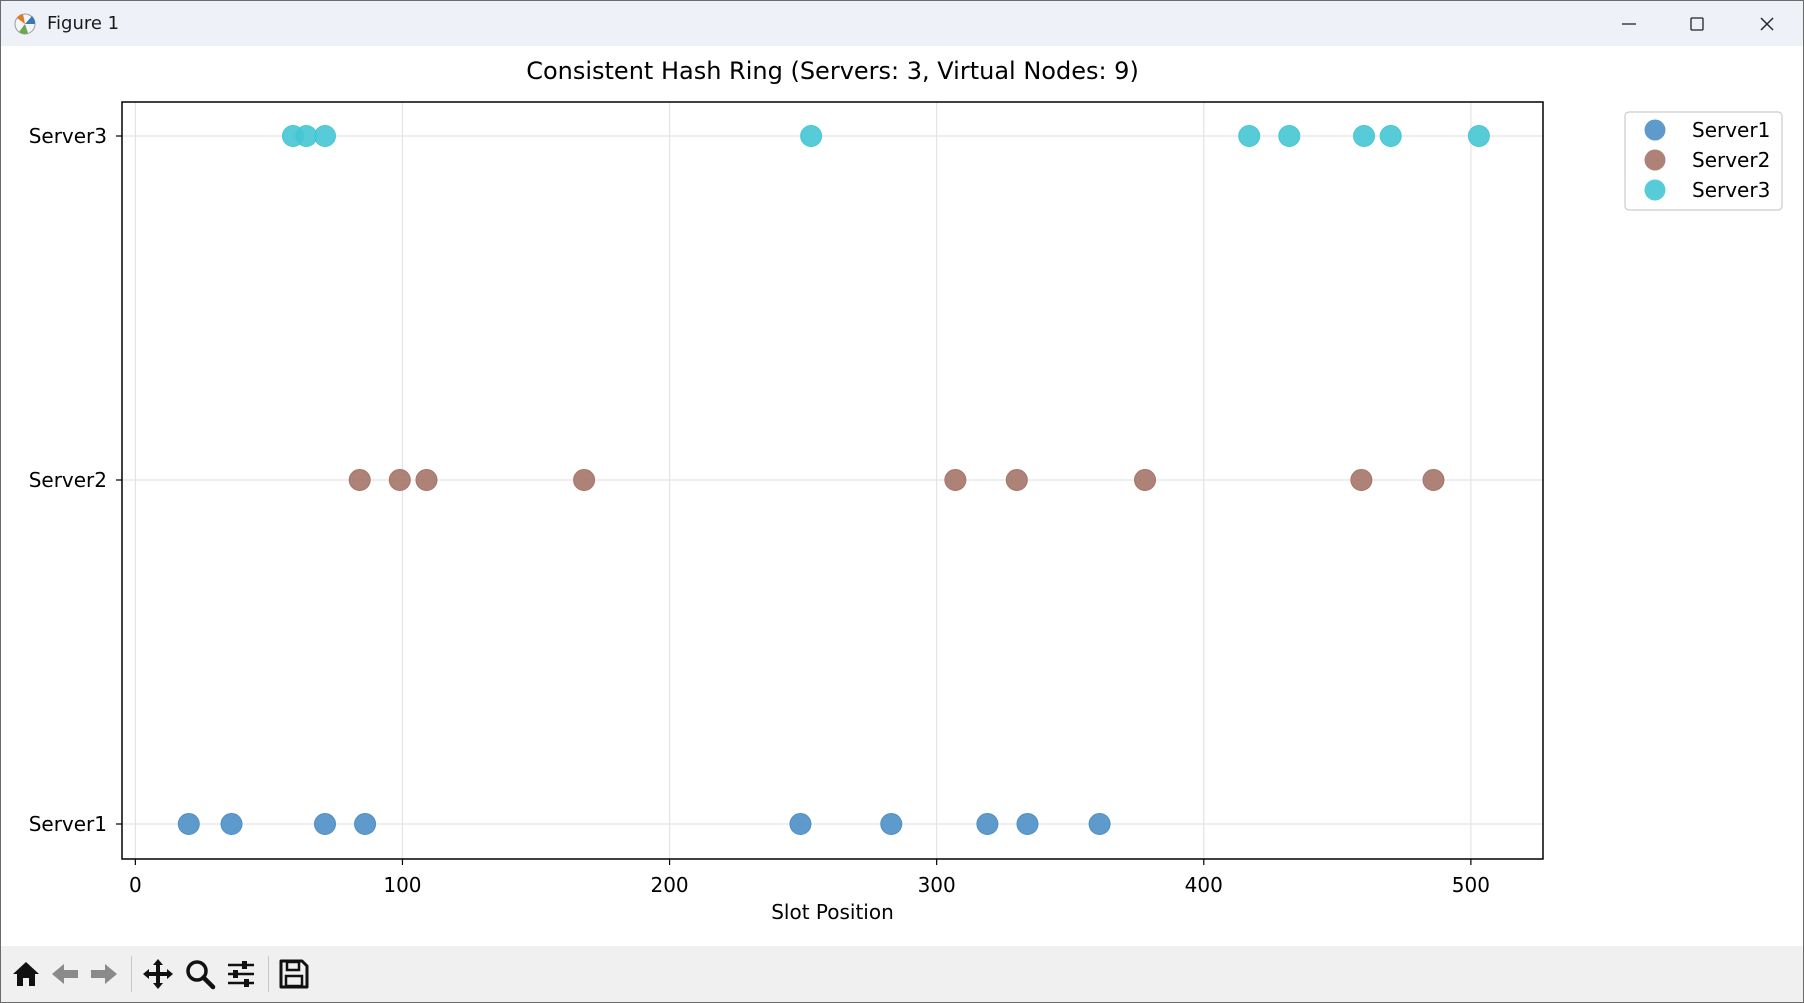  I want to click on pan-icon, so click(158, 974).